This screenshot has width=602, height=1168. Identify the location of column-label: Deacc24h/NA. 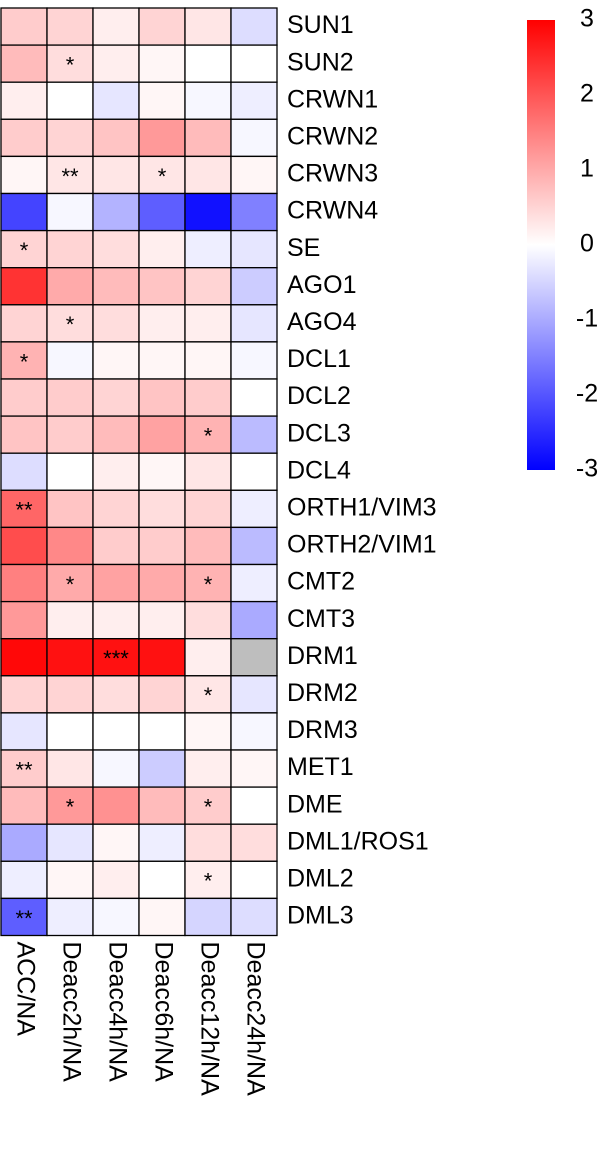
(255, 1019).